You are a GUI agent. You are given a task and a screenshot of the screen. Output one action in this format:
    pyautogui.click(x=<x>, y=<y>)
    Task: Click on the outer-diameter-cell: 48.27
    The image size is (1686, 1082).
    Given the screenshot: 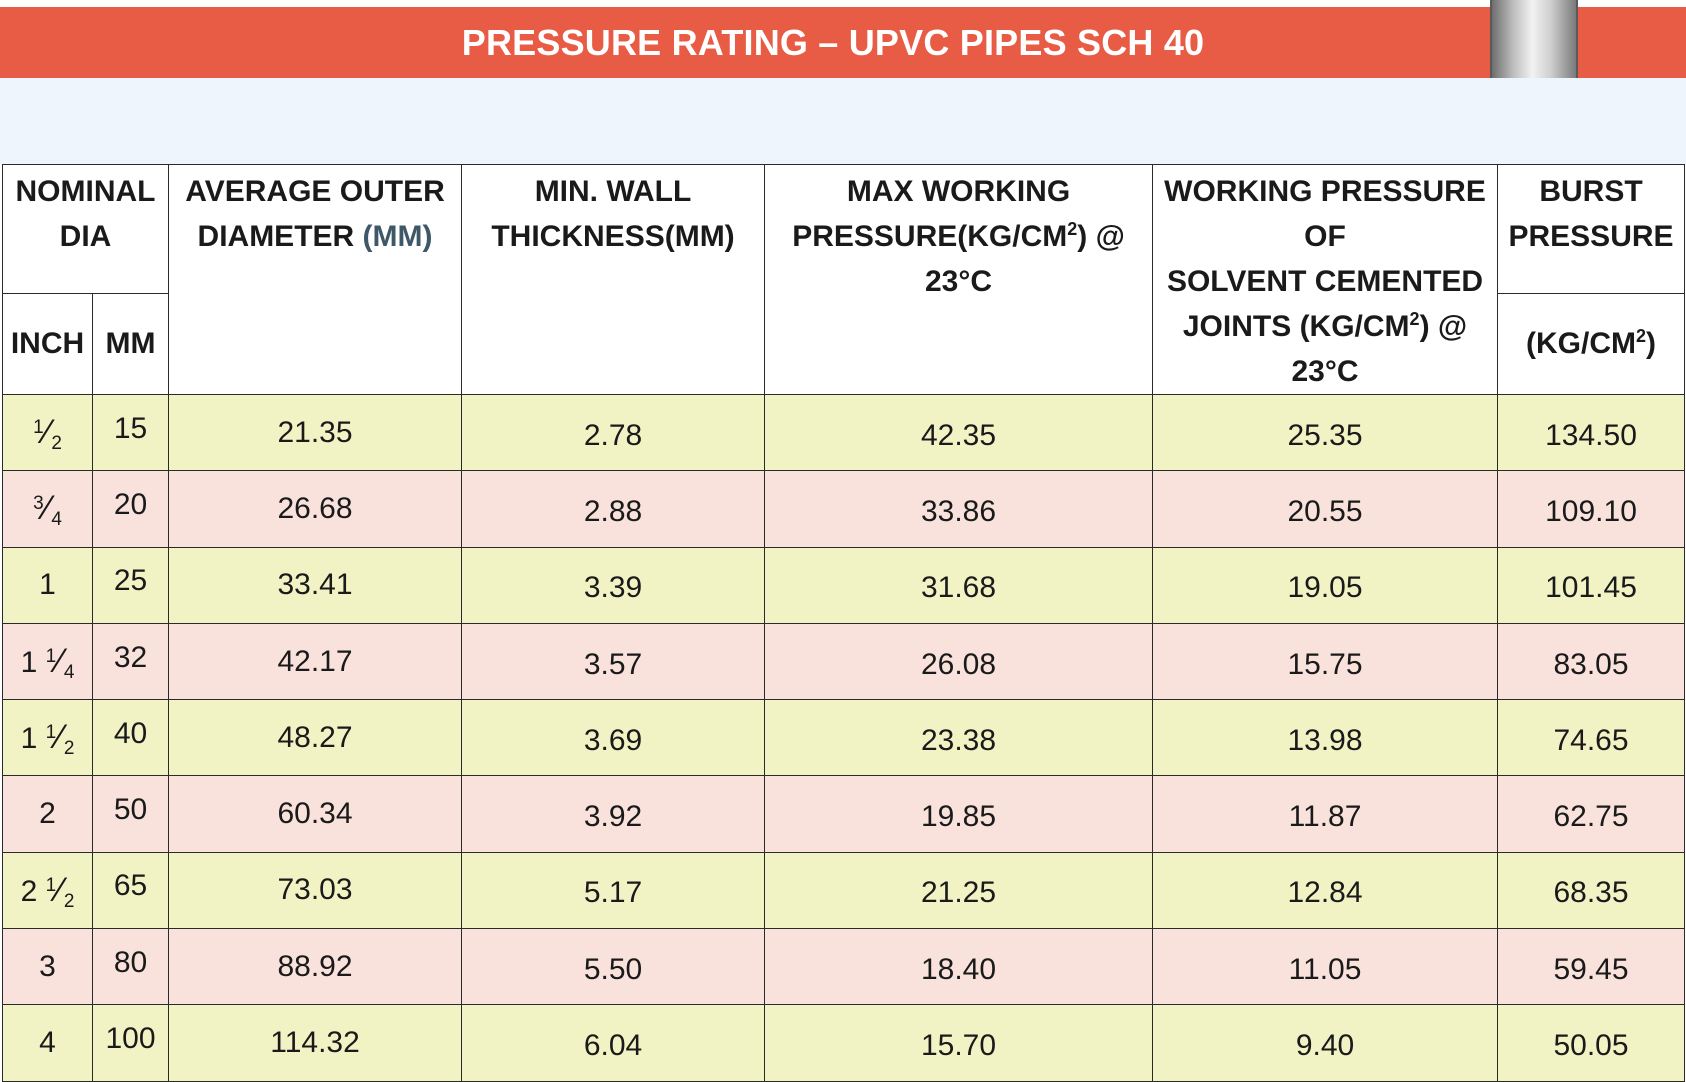 What is the action you would take?
    pyautogui.click(x=315, y=738)
    